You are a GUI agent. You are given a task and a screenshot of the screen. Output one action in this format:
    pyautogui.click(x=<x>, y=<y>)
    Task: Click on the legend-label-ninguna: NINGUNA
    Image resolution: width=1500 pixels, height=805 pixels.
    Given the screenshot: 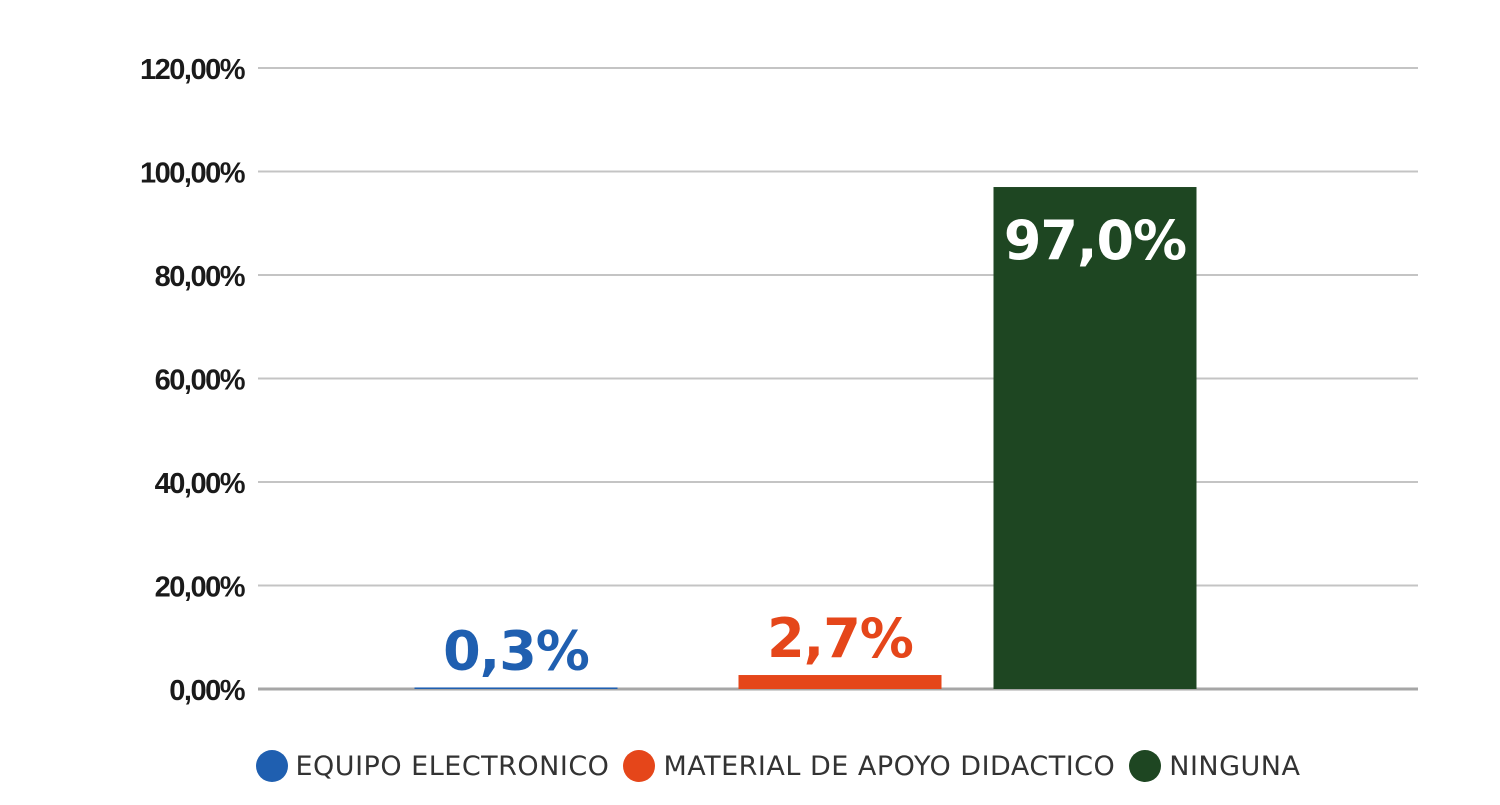 What is the action you would take?
    pyautogui.click(x=1235, y=766)
    